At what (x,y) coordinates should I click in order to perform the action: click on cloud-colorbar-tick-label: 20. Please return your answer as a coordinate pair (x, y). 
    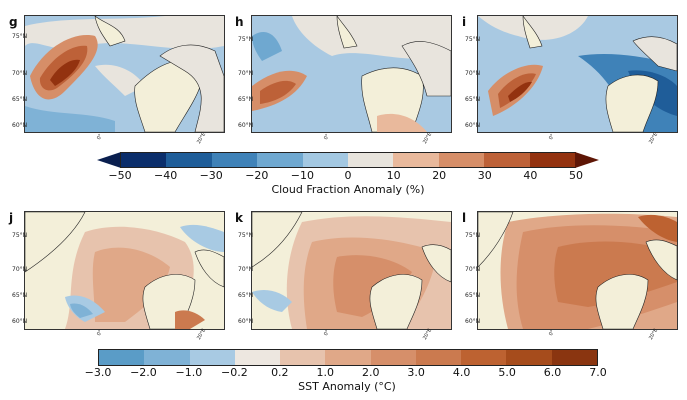
    Looking at the image, I should click on (439, 175).